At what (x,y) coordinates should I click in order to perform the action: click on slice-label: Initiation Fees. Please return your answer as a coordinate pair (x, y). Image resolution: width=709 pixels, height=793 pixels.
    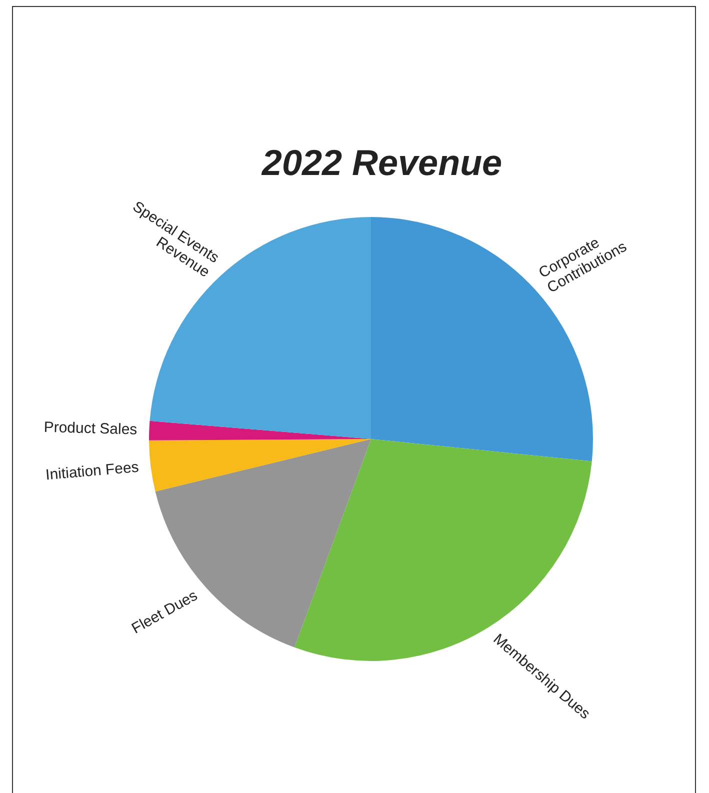
    Looking at the image, I should click on (92, 471).